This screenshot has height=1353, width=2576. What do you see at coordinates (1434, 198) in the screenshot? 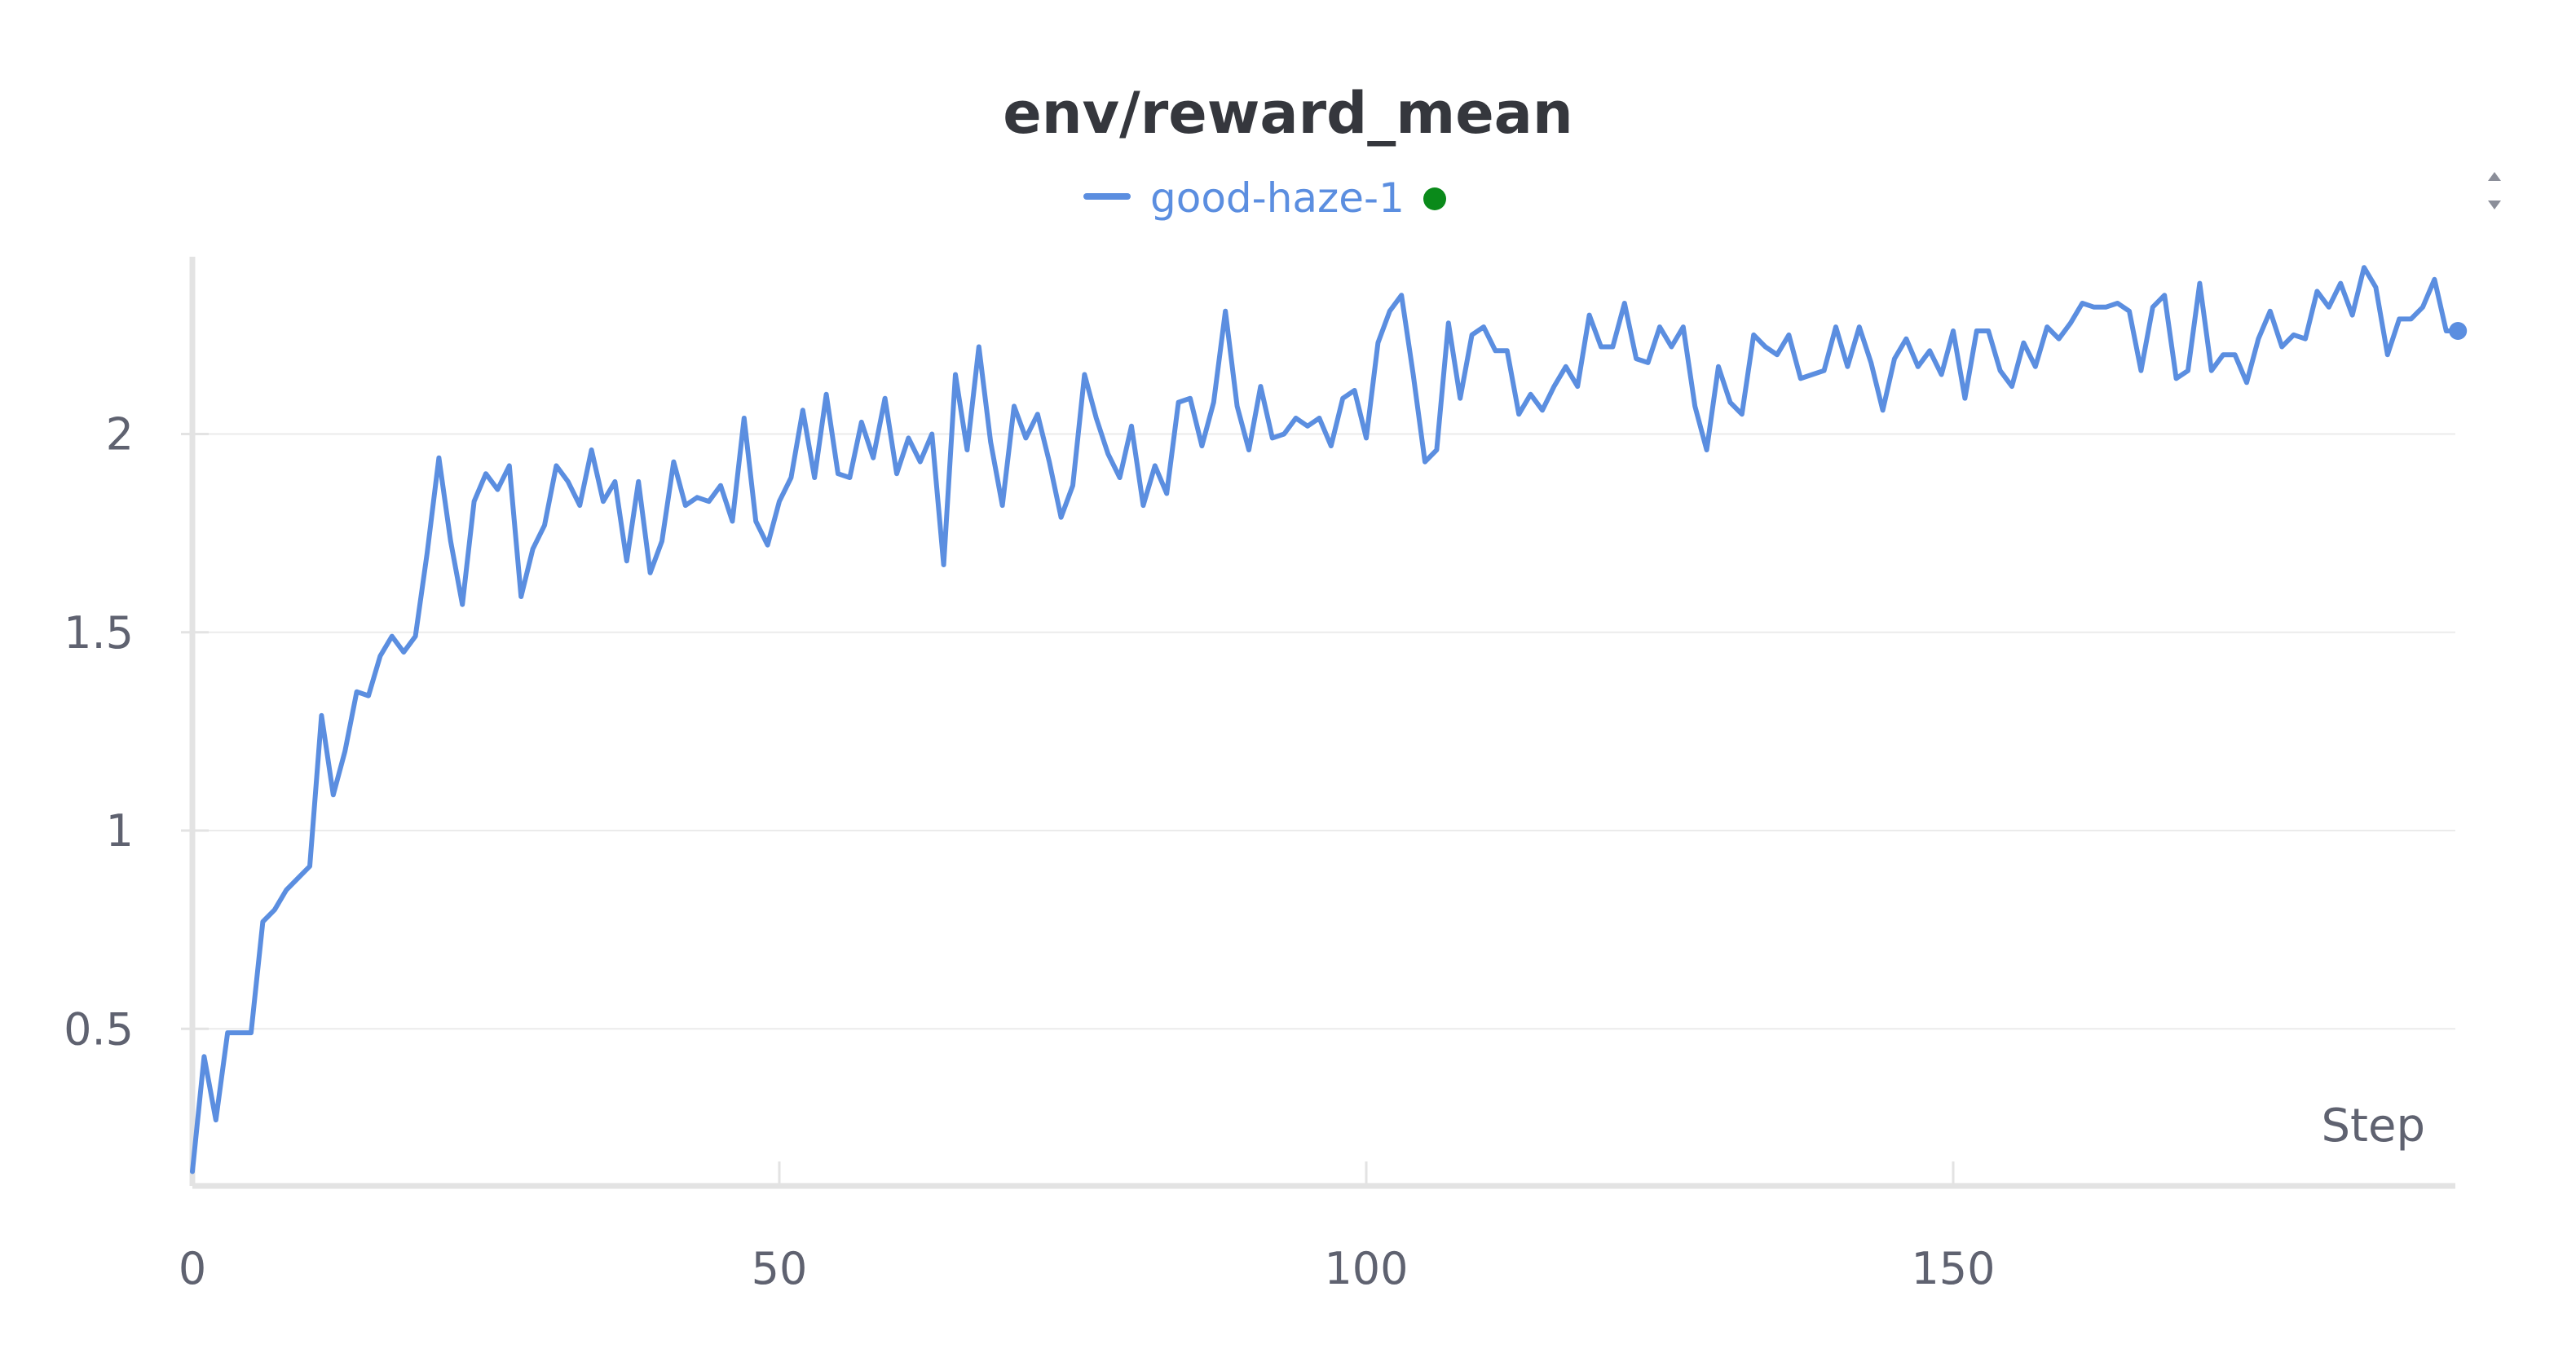
I see `run-status-dot` at bounding box center [1434, 198].